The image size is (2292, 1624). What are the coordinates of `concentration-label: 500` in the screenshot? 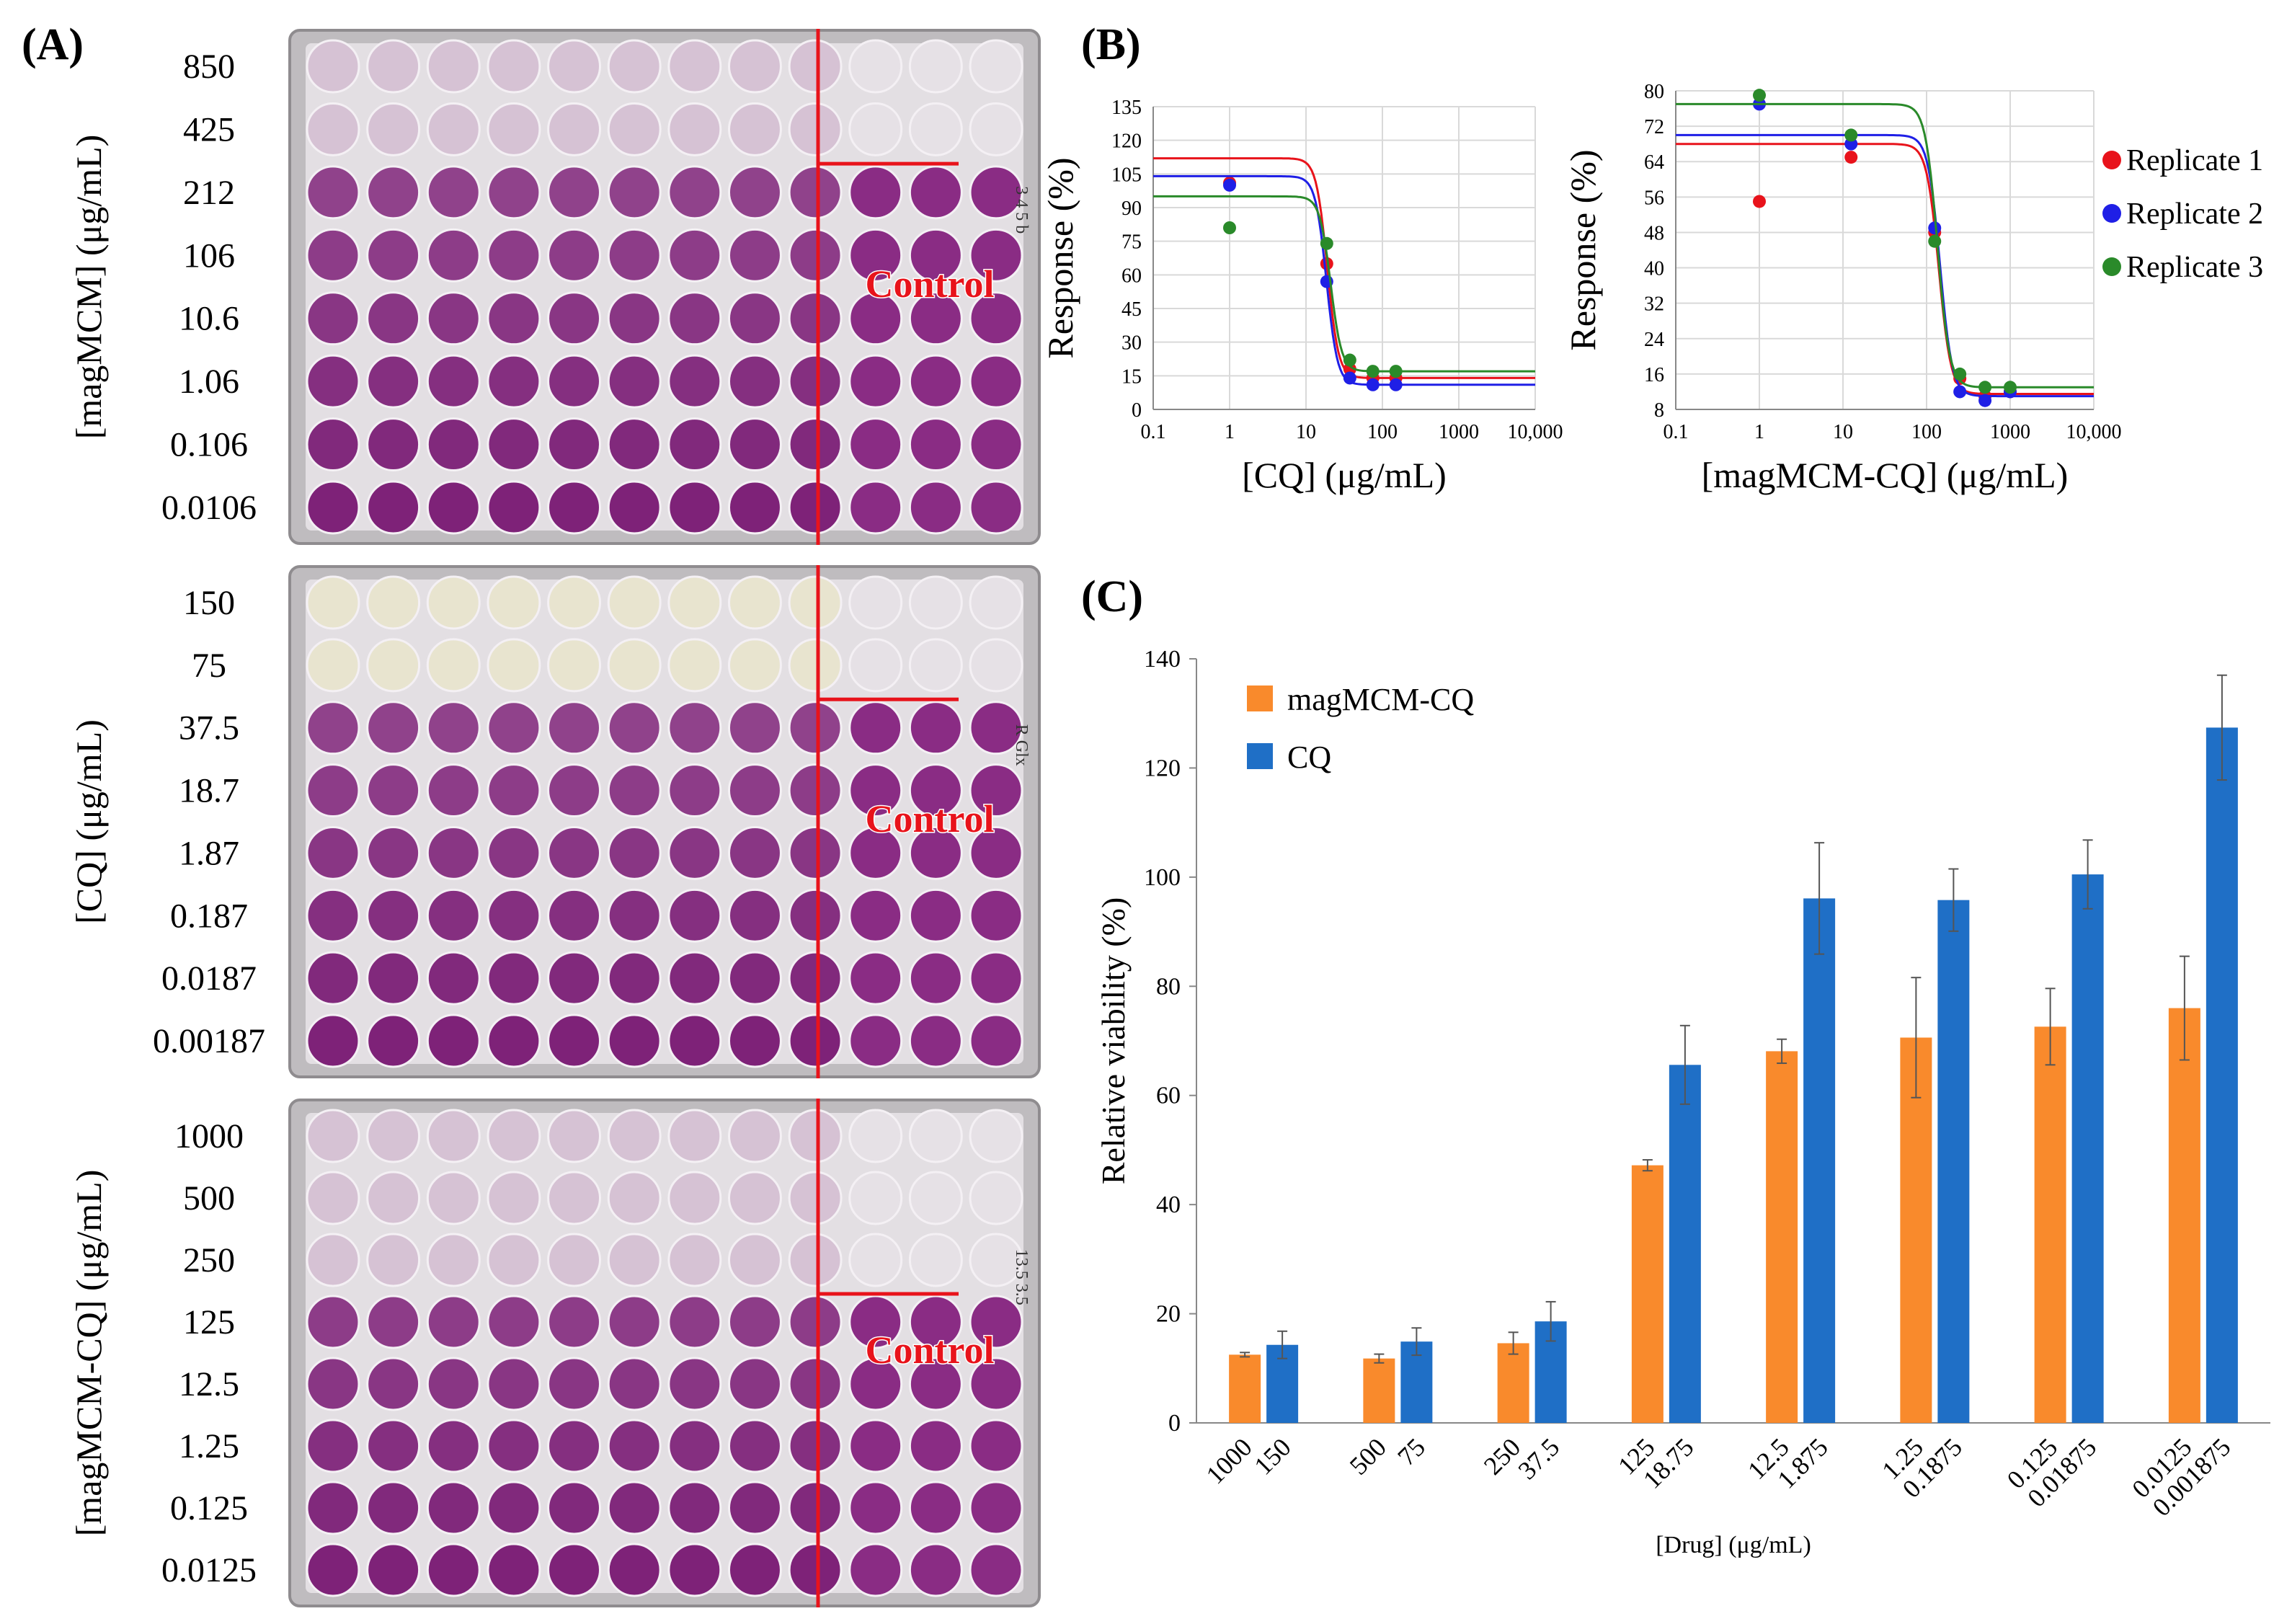 It's located at (209, 1198).